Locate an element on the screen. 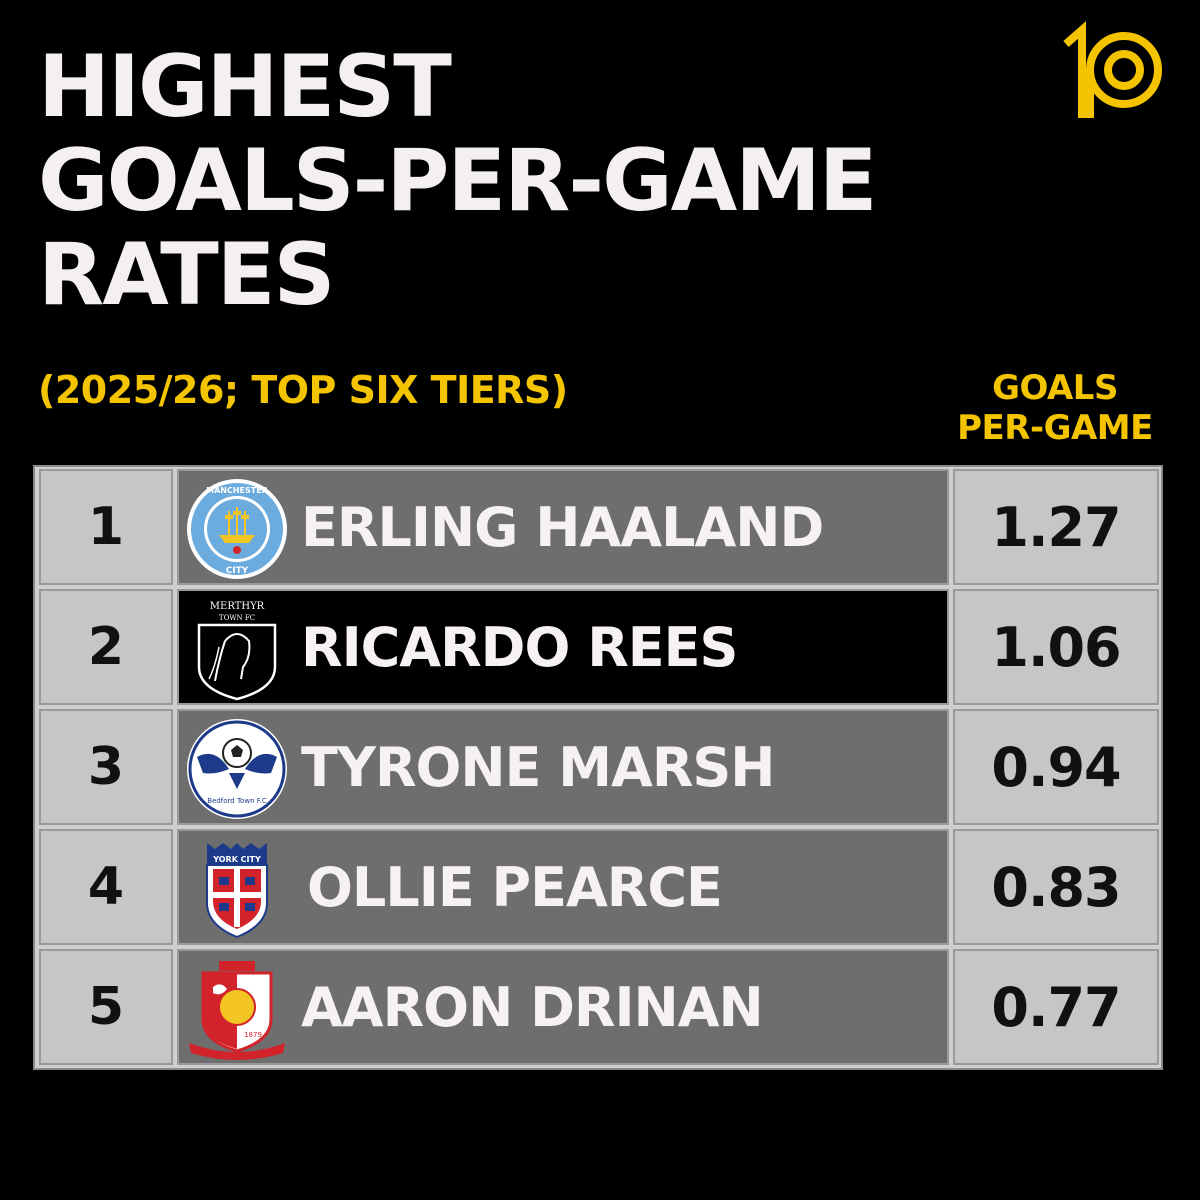  york-city-crest-icon: YORK CITY is located at coordinates (237, 891).